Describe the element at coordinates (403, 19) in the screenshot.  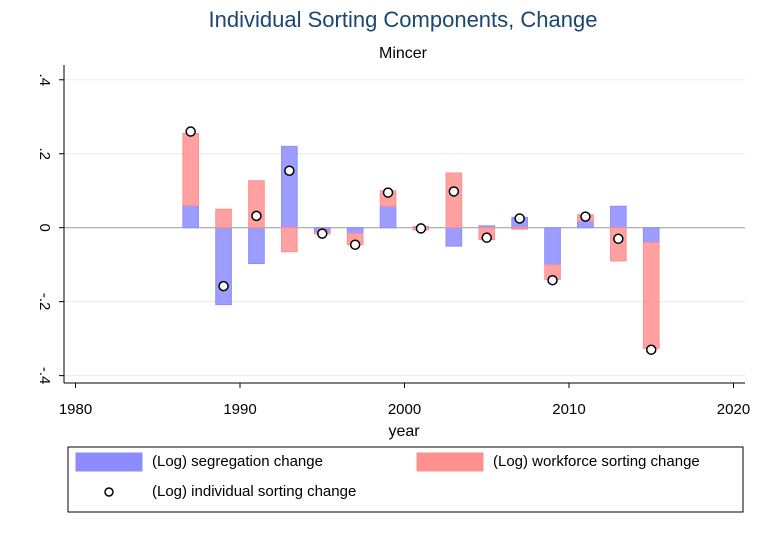
I see `chart-title: Individual Sorting Components, Change` at that location.